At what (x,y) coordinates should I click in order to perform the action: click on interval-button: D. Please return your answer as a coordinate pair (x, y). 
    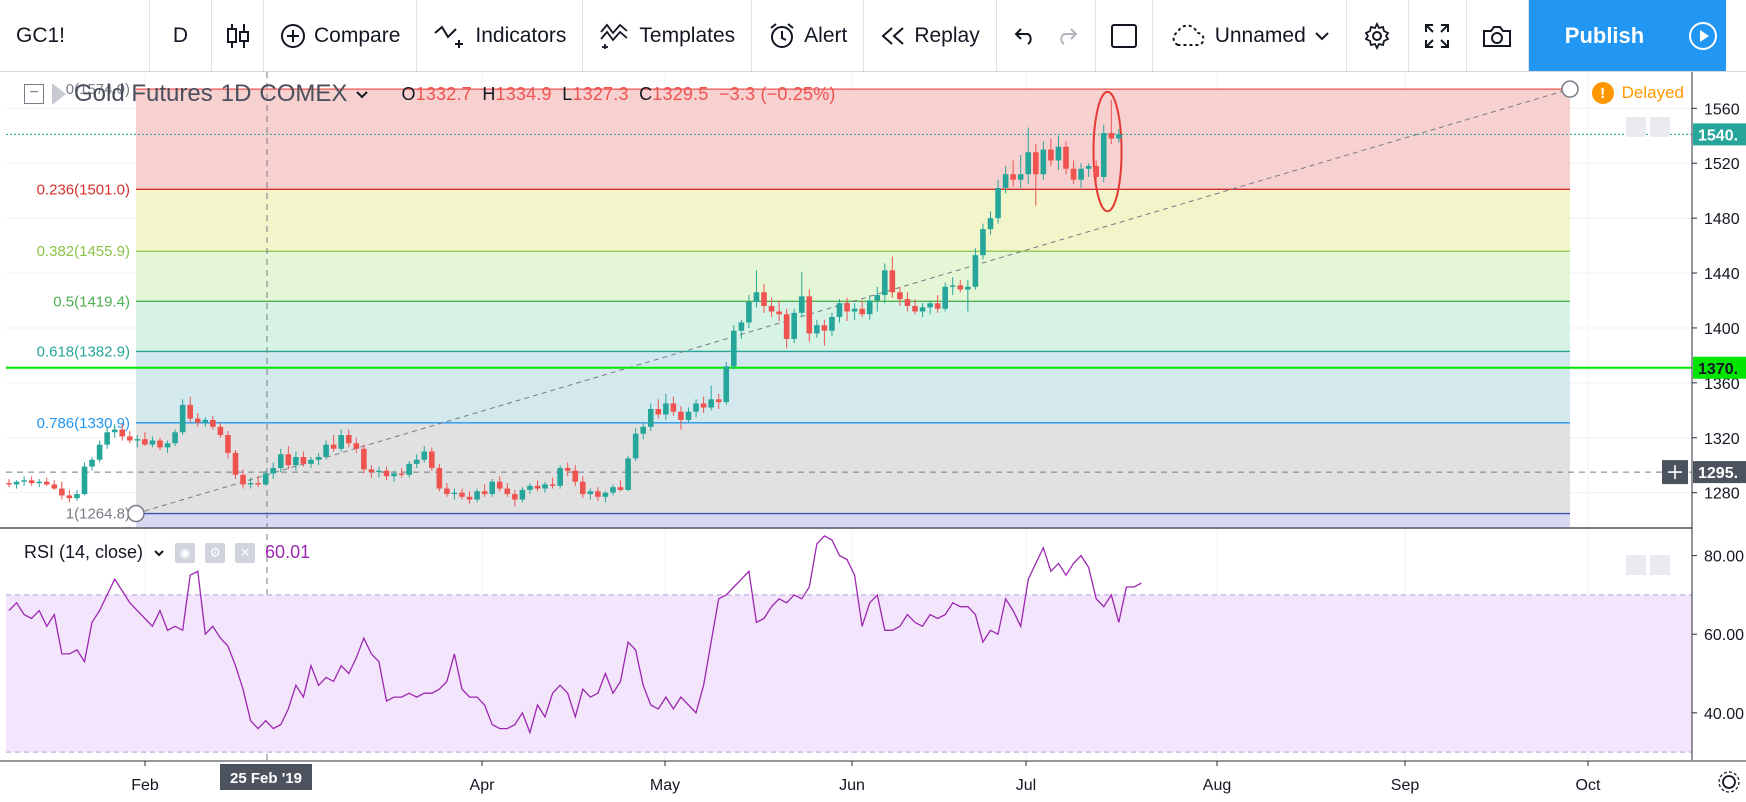
    Looking at the image, I should click on (181, 35).